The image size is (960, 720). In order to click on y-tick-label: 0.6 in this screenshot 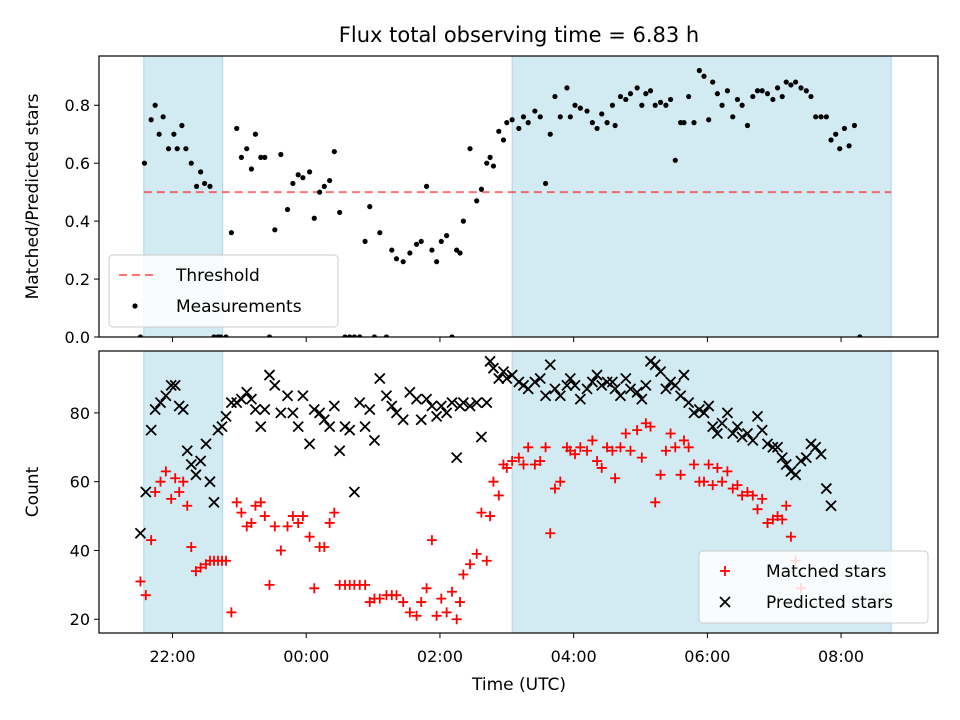, I will do `click(77, 163)`.